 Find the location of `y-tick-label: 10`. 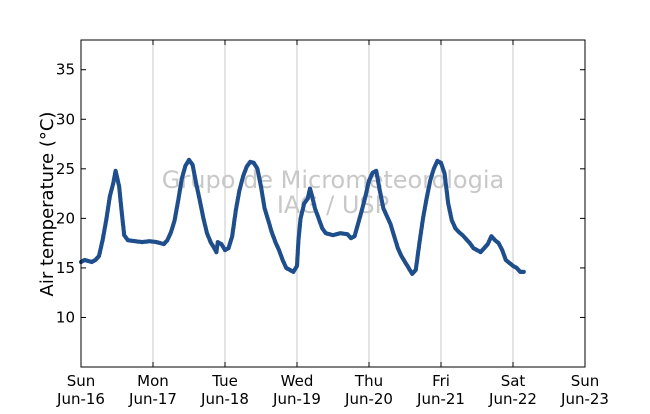

y-tick-label: 10 is located at coordinates (65, 317).